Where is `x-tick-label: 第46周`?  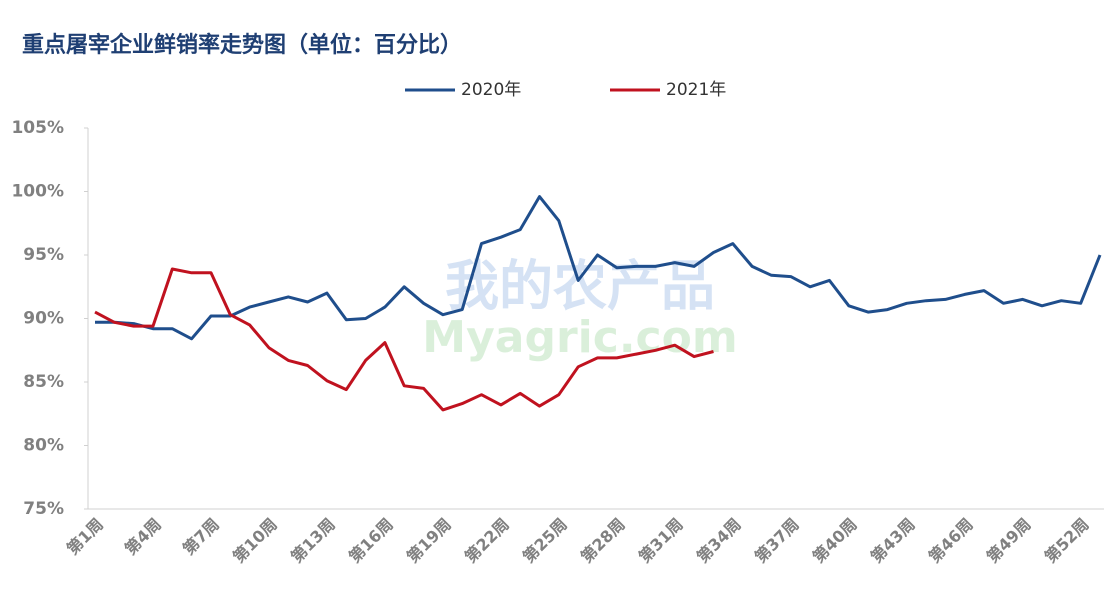 x-tick-label: 第46周 is located at coordinates (951, 541).